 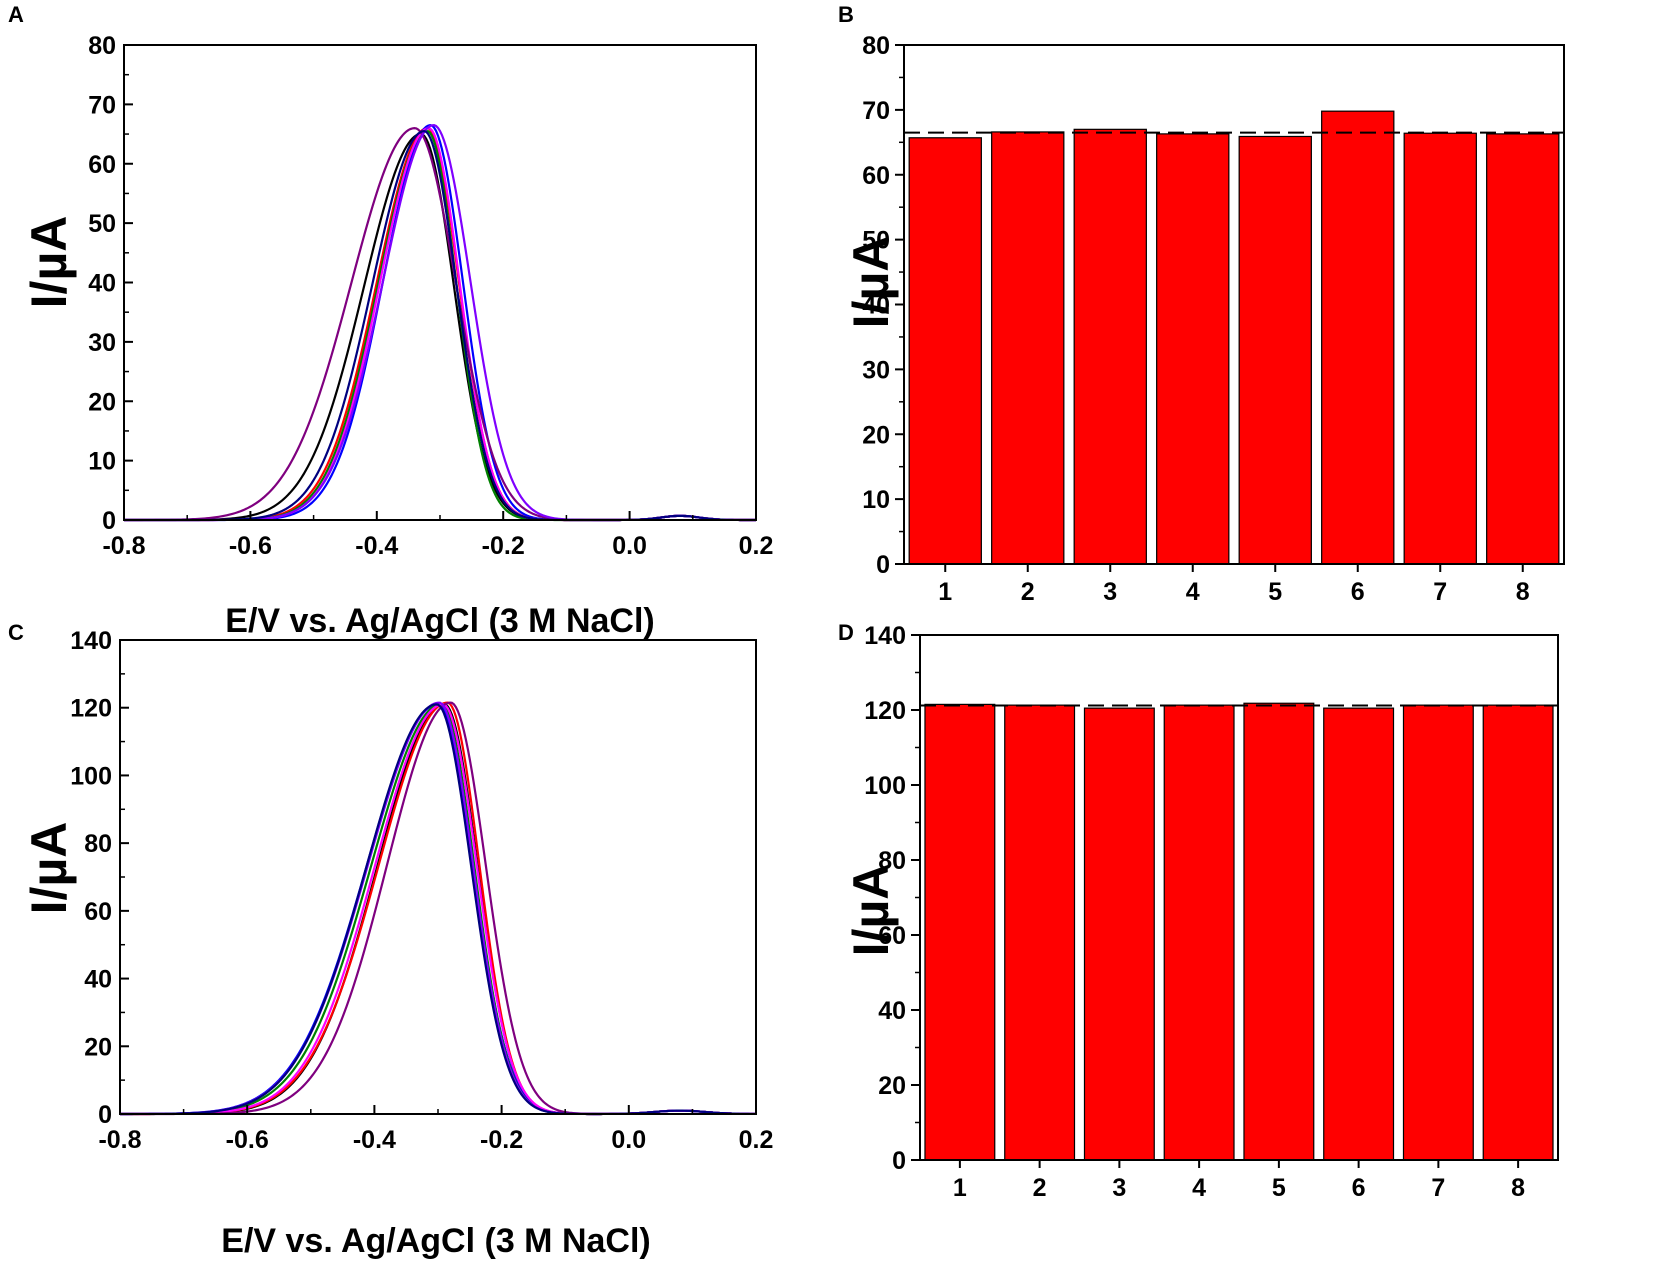 What do you see at coordinates (49, 262) in the screenshot?
I see `panel-a-y-axis-title: I/µA` at bounding box center [49, 262].